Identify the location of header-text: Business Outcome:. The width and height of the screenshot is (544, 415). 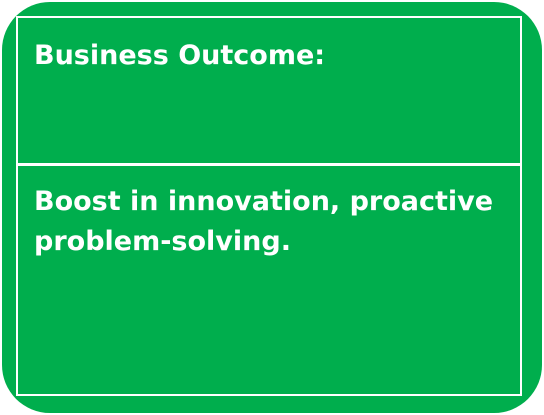
(180, 55).